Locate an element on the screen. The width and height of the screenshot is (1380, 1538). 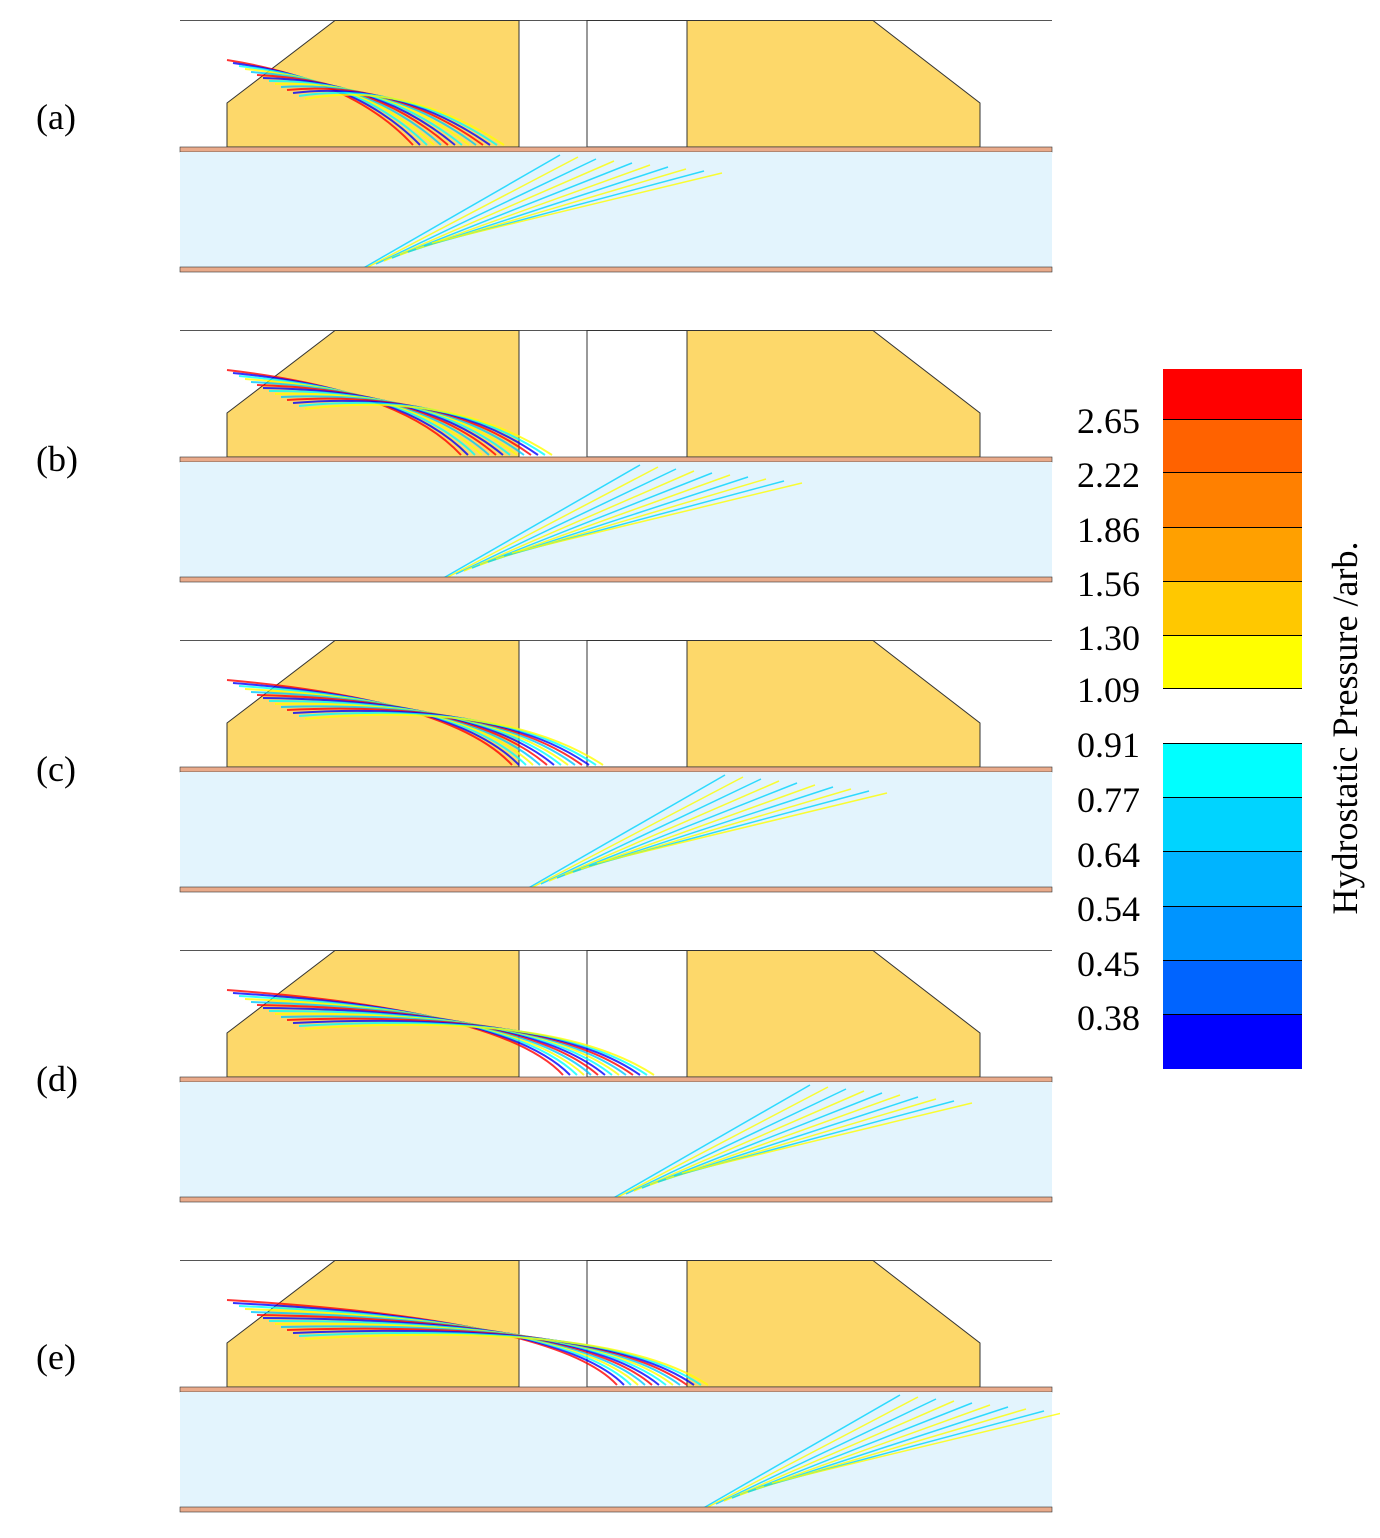
left-block is located at coordinates (373, 394).